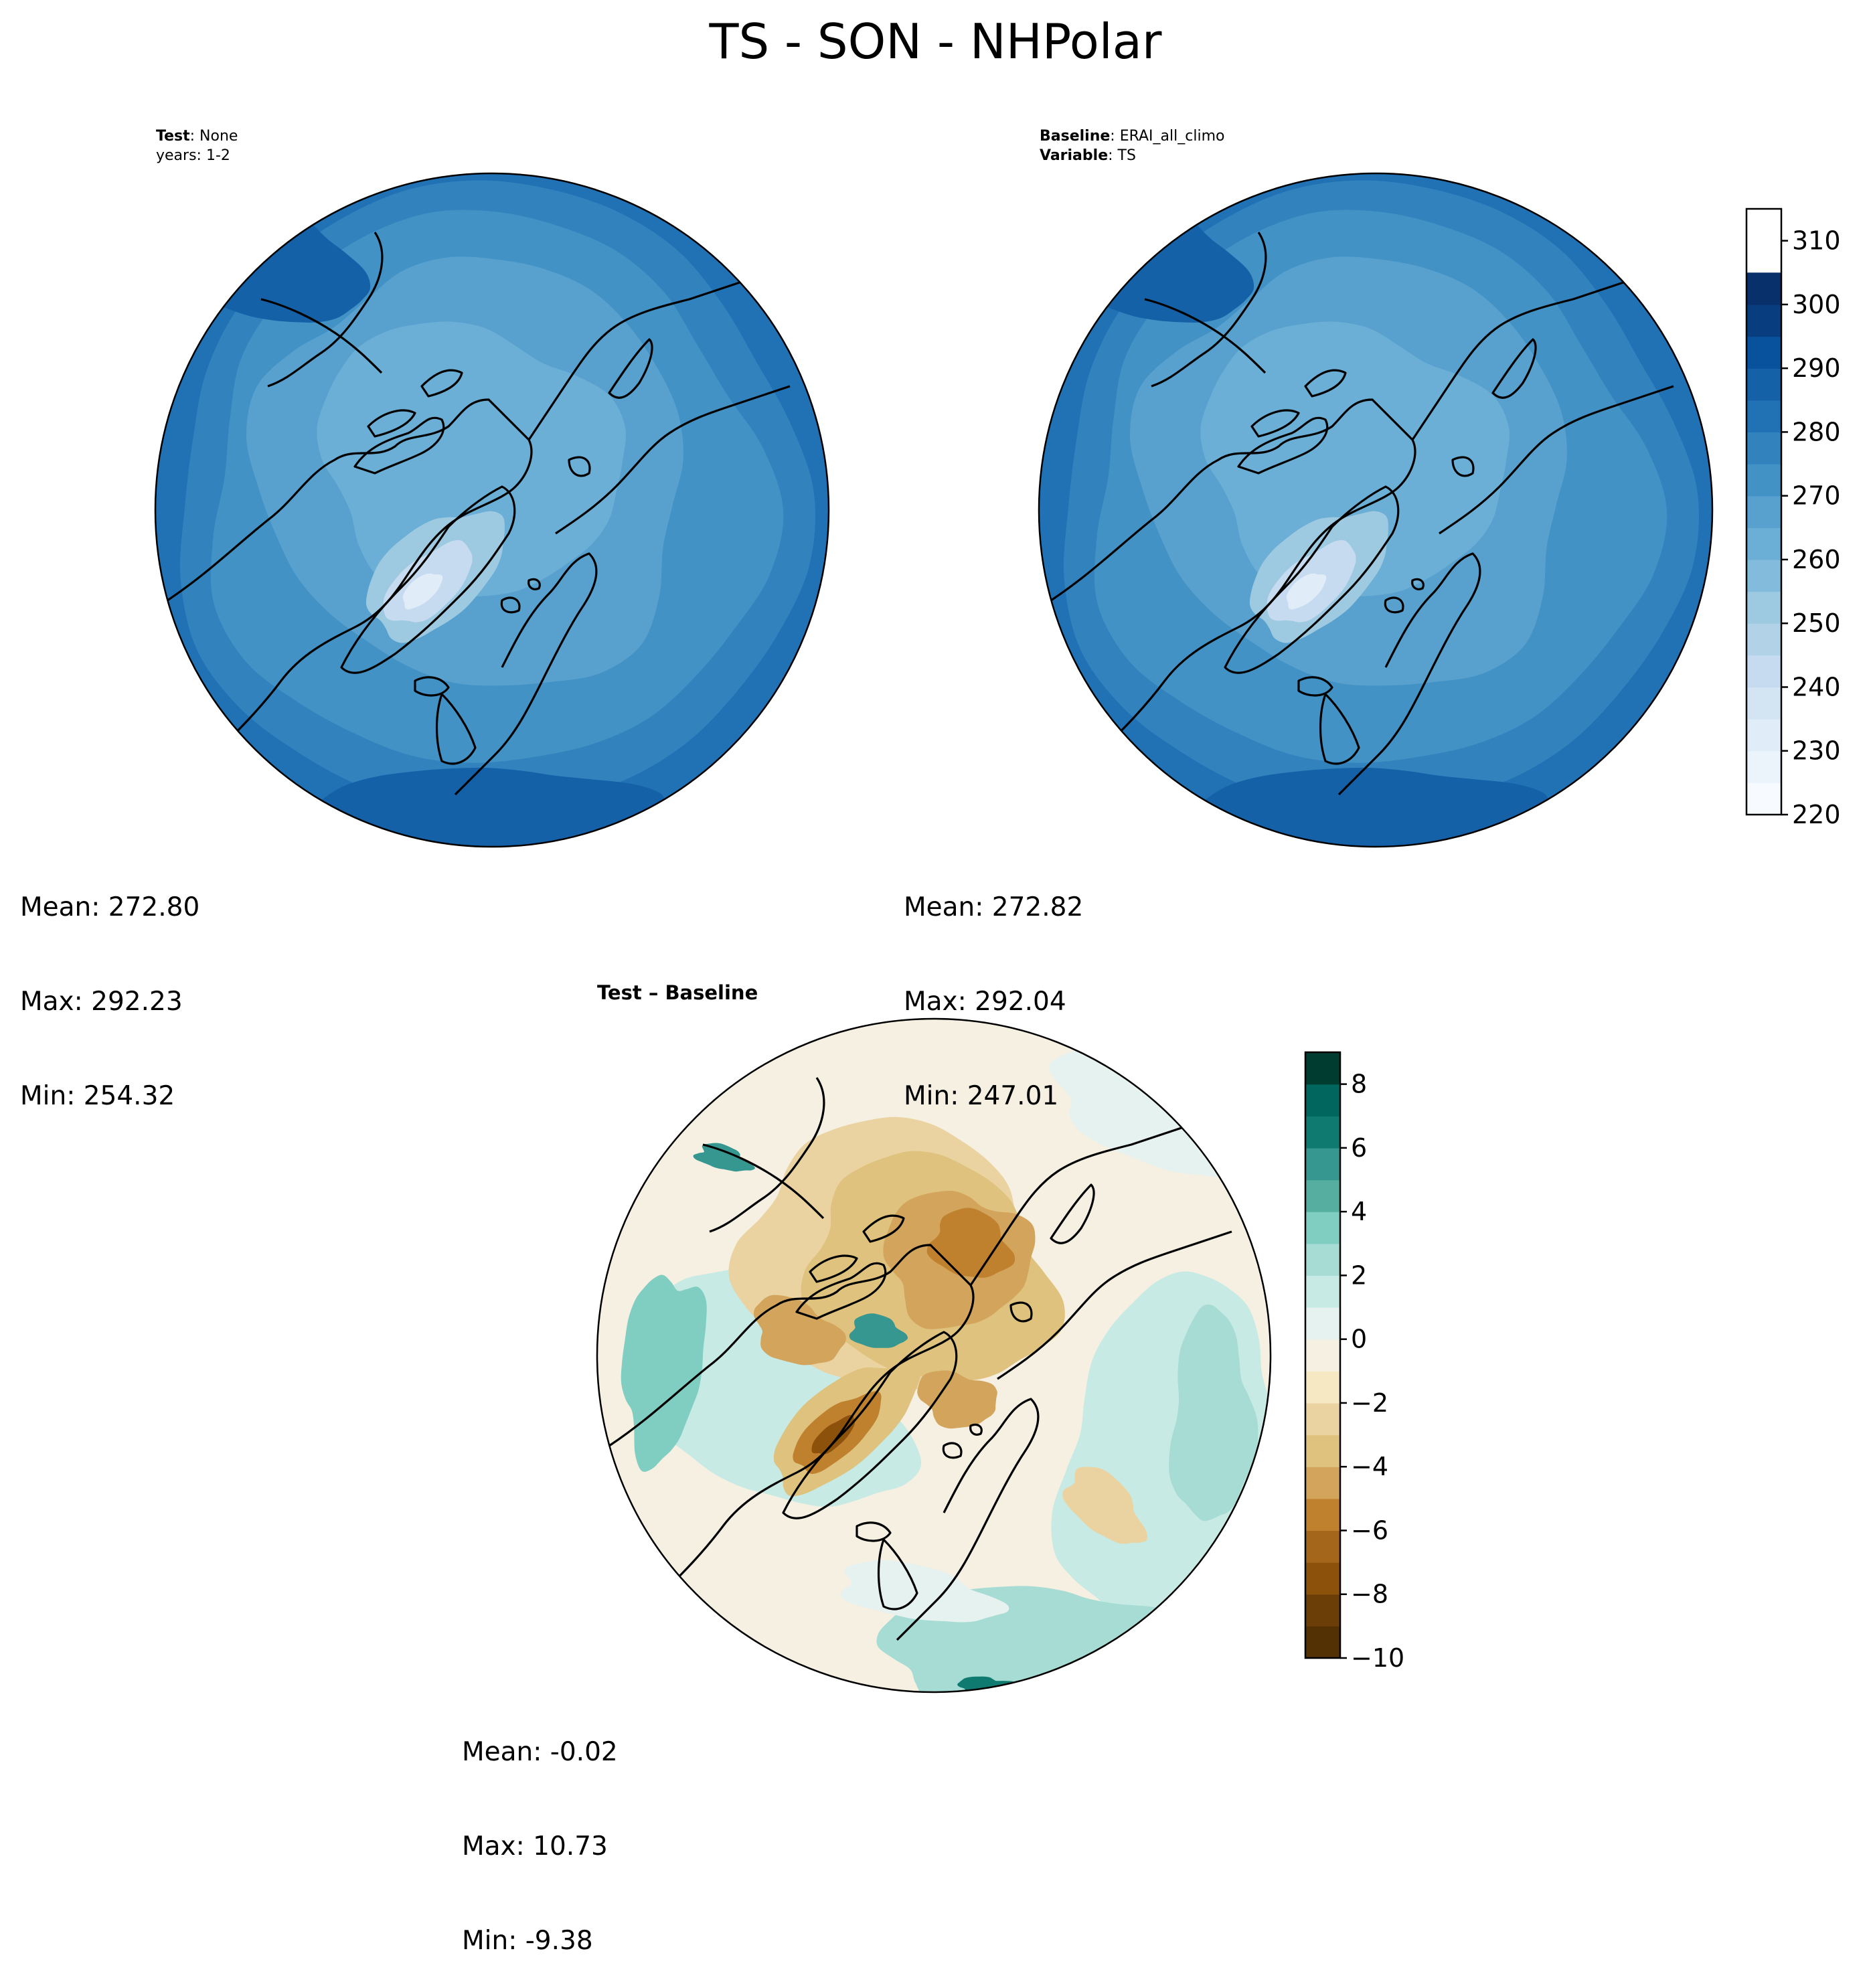  Describe the element at coordinates (1793, 519) in the screenshot. I see `ts-colorbar: 220 230 240 250 260 270 280 290 300 310` at that location.